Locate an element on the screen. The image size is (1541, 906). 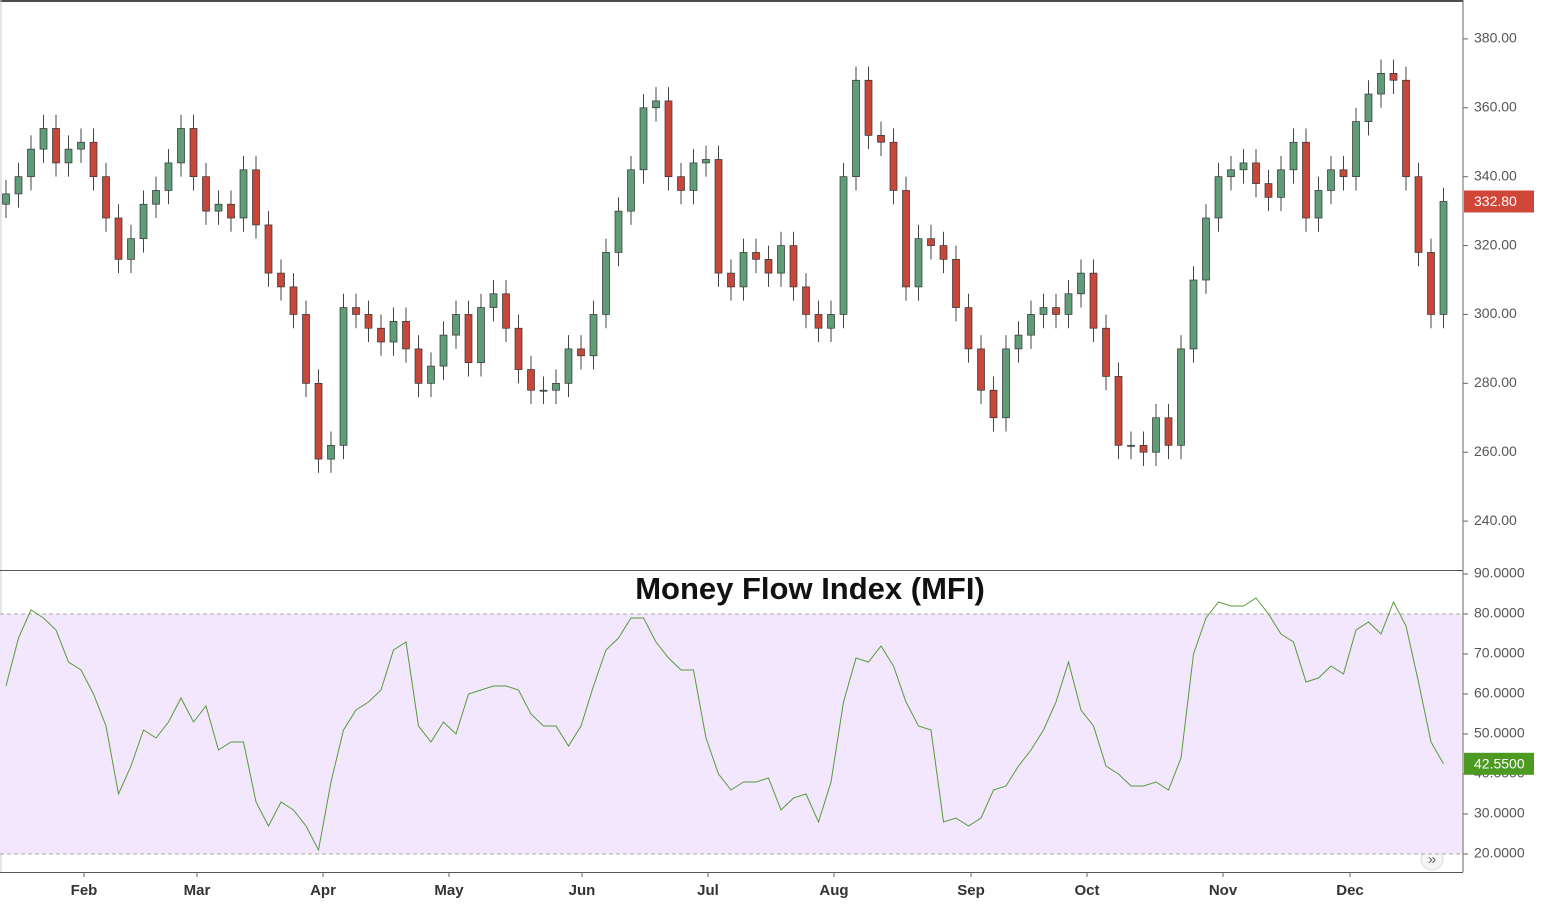
y-tick-label: 240.00 is located at coordinates (1495, 520).